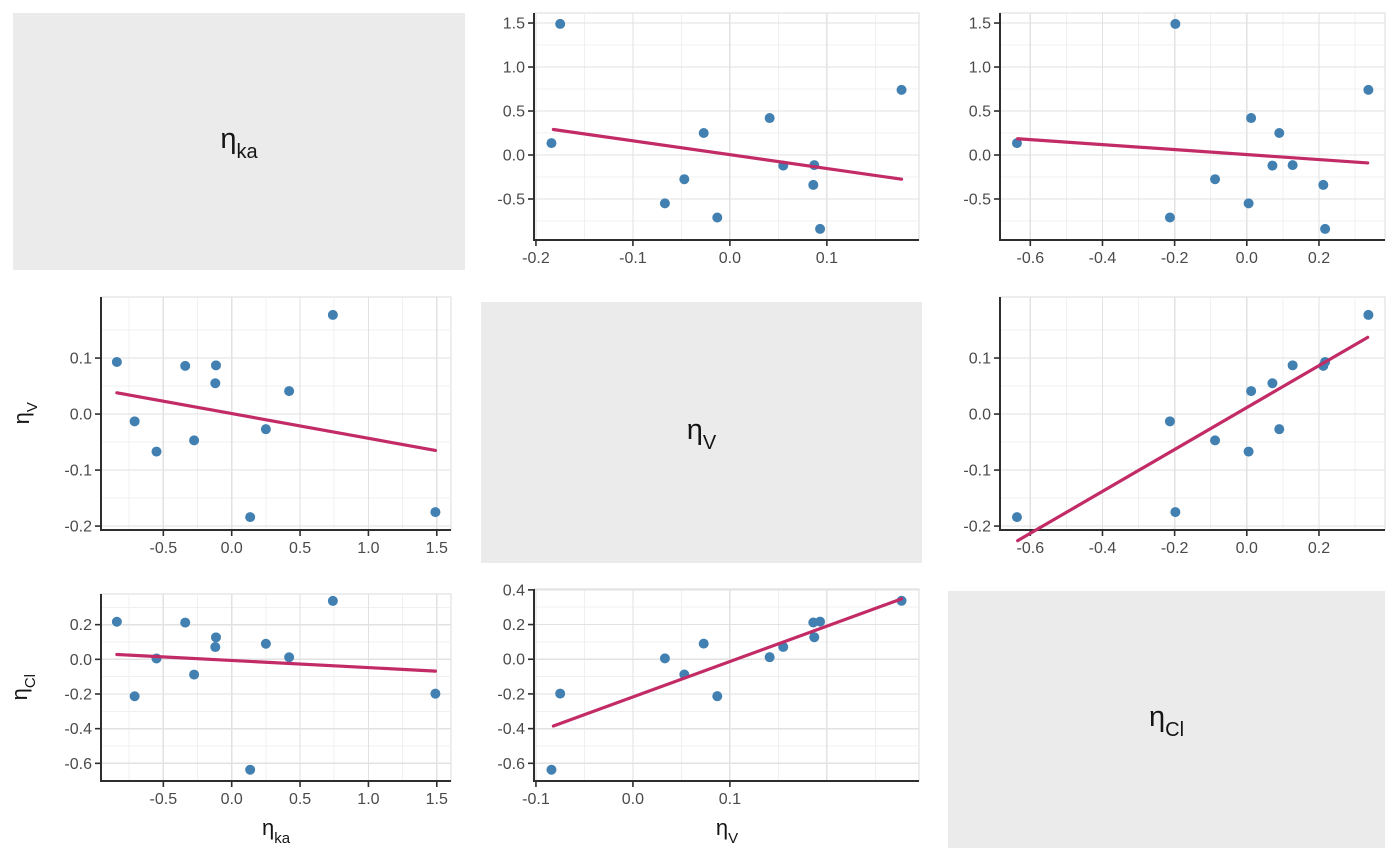 This screenshot has width=1400, height=866. I want to click on major-gridlines, so click(1192, 413).